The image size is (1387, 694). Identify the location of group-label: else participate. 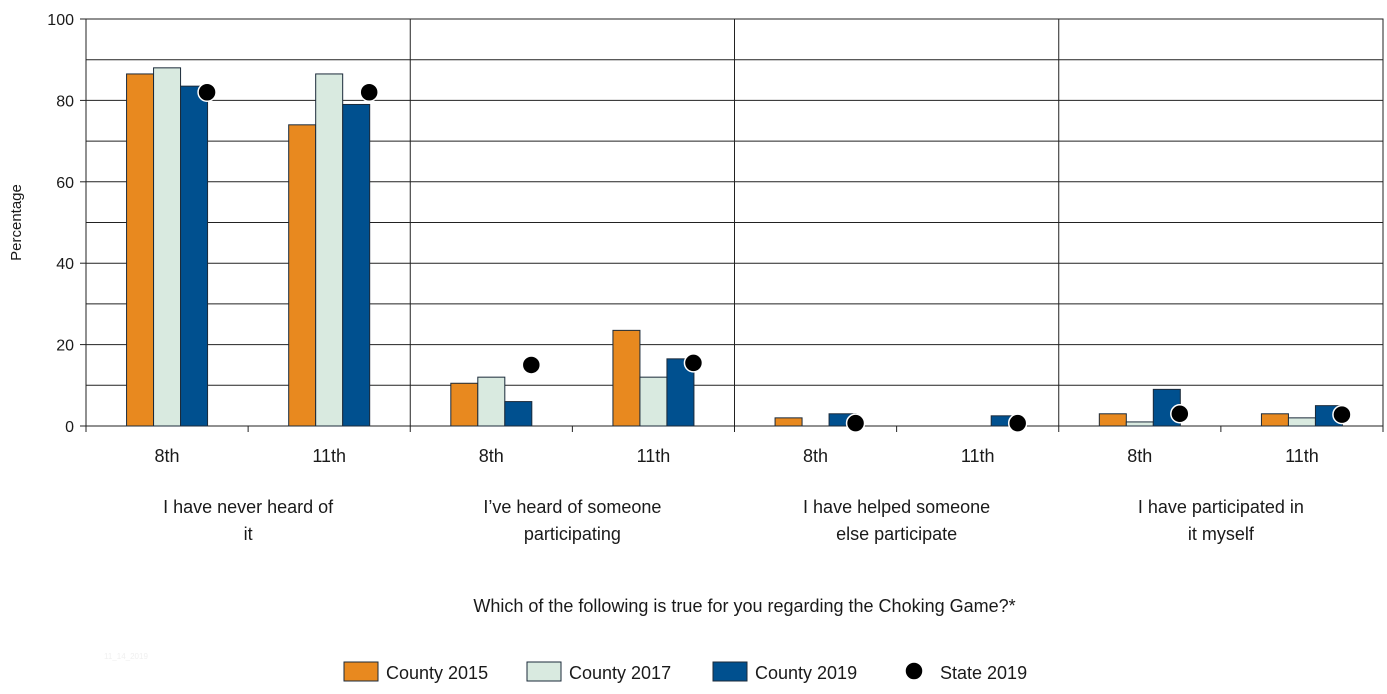
(896, 534).